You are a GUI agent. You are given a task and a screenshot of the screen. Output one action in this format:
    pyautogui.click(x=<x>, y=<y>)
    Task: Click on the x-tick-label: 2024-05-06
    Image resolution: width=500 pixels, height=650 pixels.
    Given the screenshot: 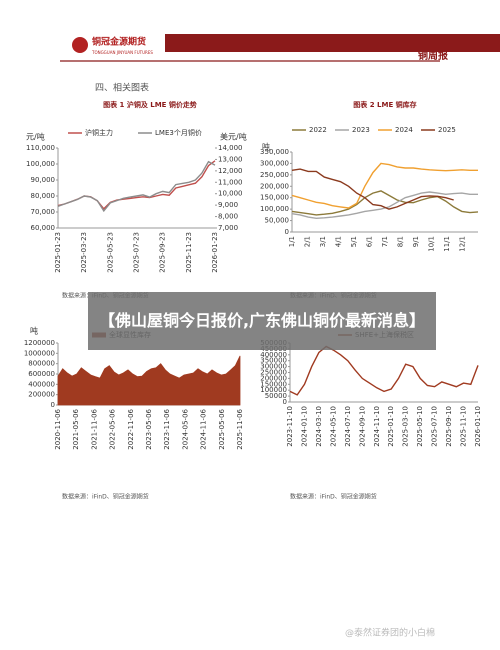 What is the action you would take?
    pyautogui.click(x=185, y=428)
    